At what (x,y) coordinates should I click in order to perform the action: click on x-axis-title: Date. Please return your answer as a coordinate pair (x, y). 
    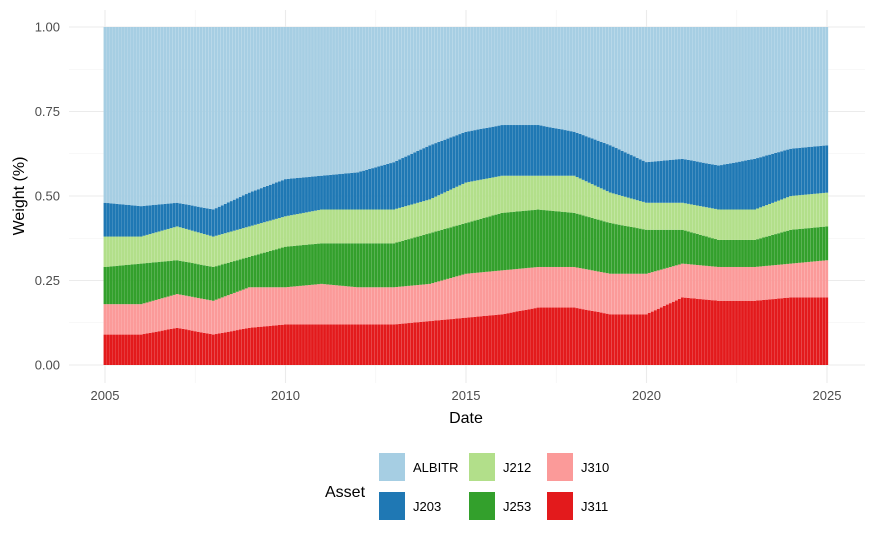
    Looking at the image, I should click on (466, 418).